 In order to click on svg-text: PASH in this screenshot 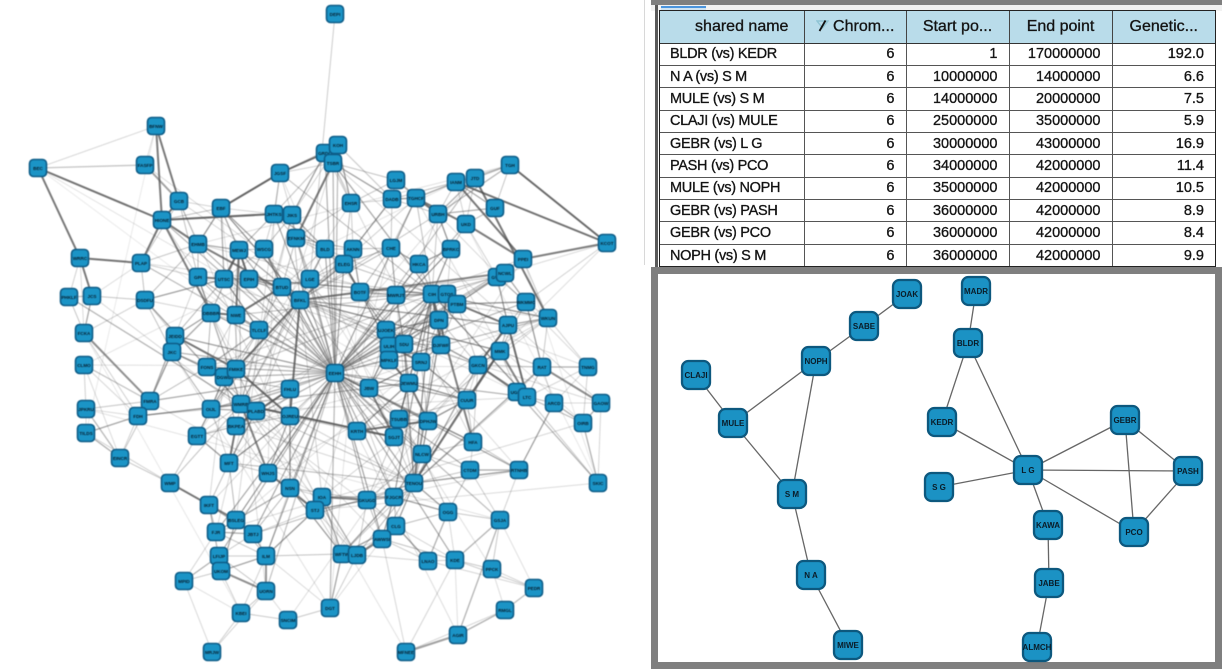, I will do `click(1188, 471)`.